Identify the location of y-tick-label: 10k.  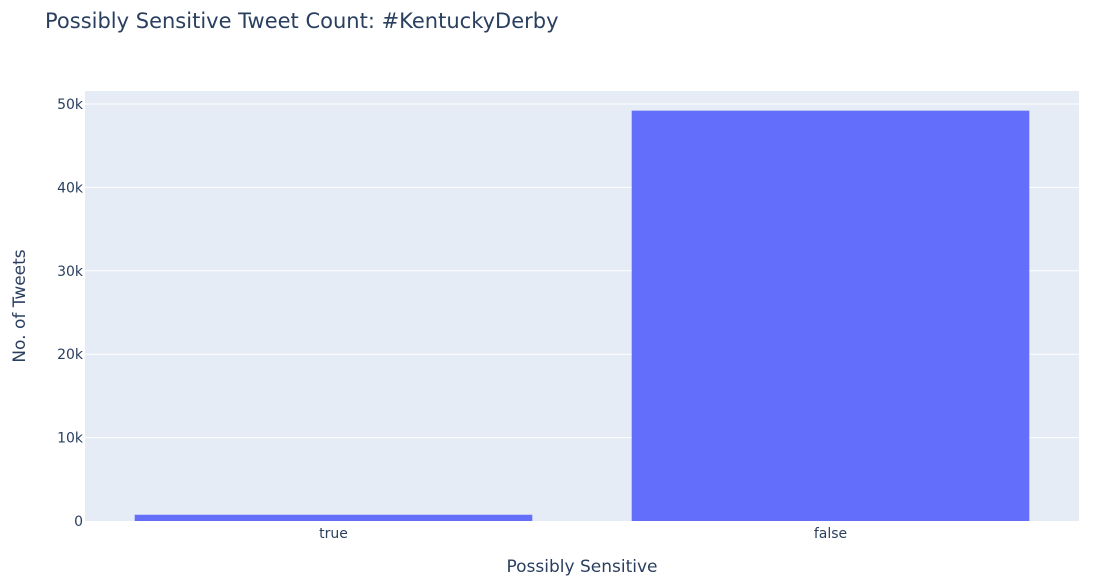
(70, 439).